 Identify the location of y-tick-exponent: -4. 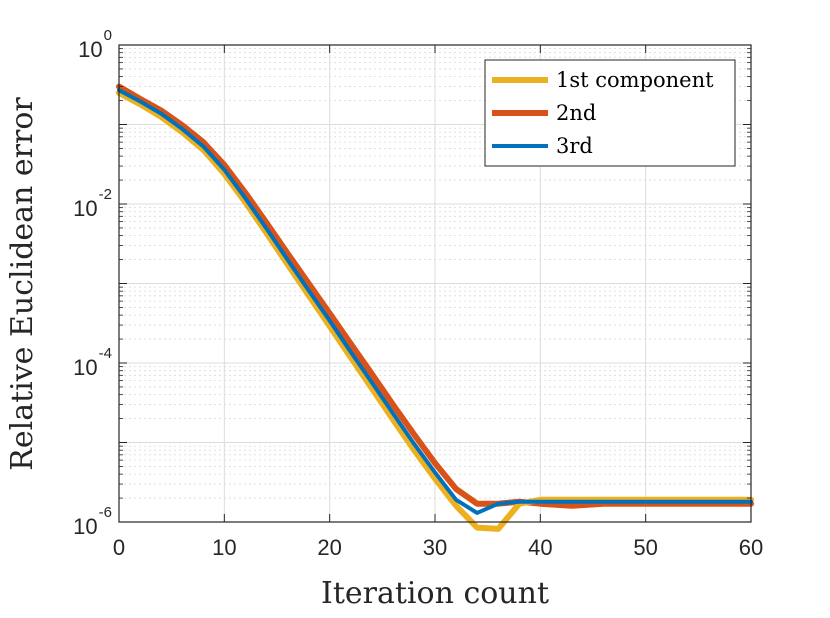
(105, 353).